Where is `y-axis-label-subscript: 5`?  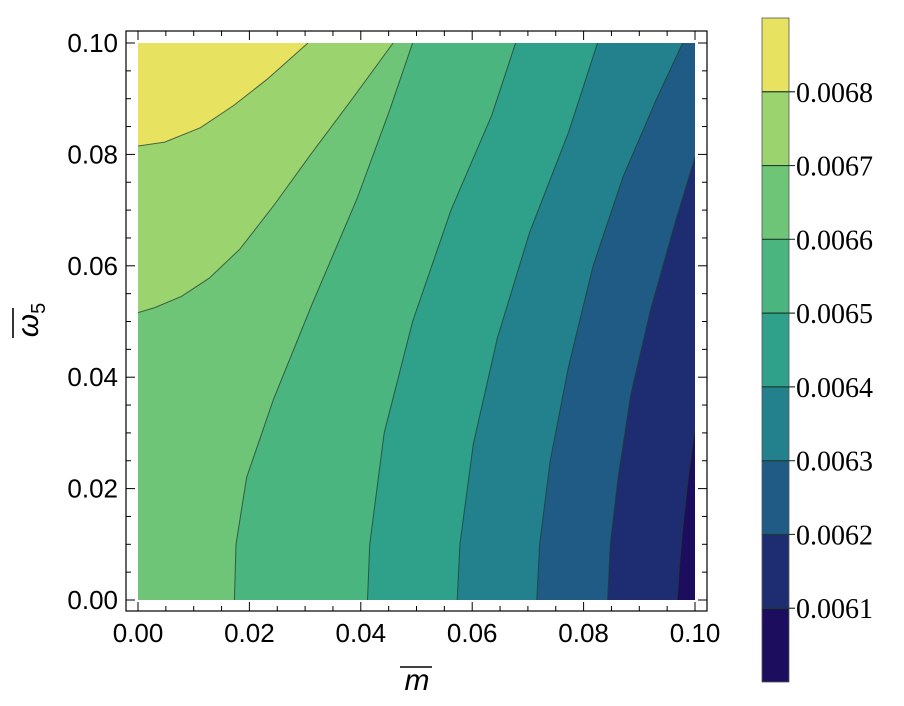 y-axis-label-subscript: 5 is located at coordinates (39, 308).